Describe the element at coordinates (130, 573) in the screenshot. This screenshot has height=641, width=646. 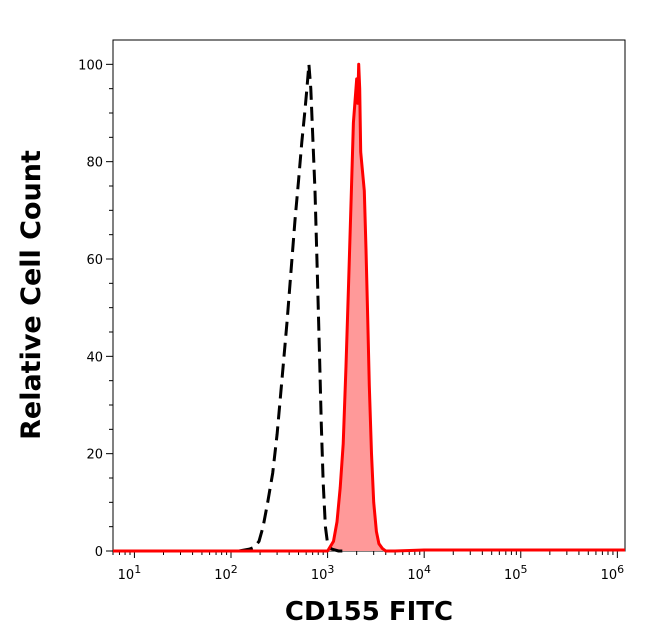
I see `x-tick-label: 10¹` at that location.